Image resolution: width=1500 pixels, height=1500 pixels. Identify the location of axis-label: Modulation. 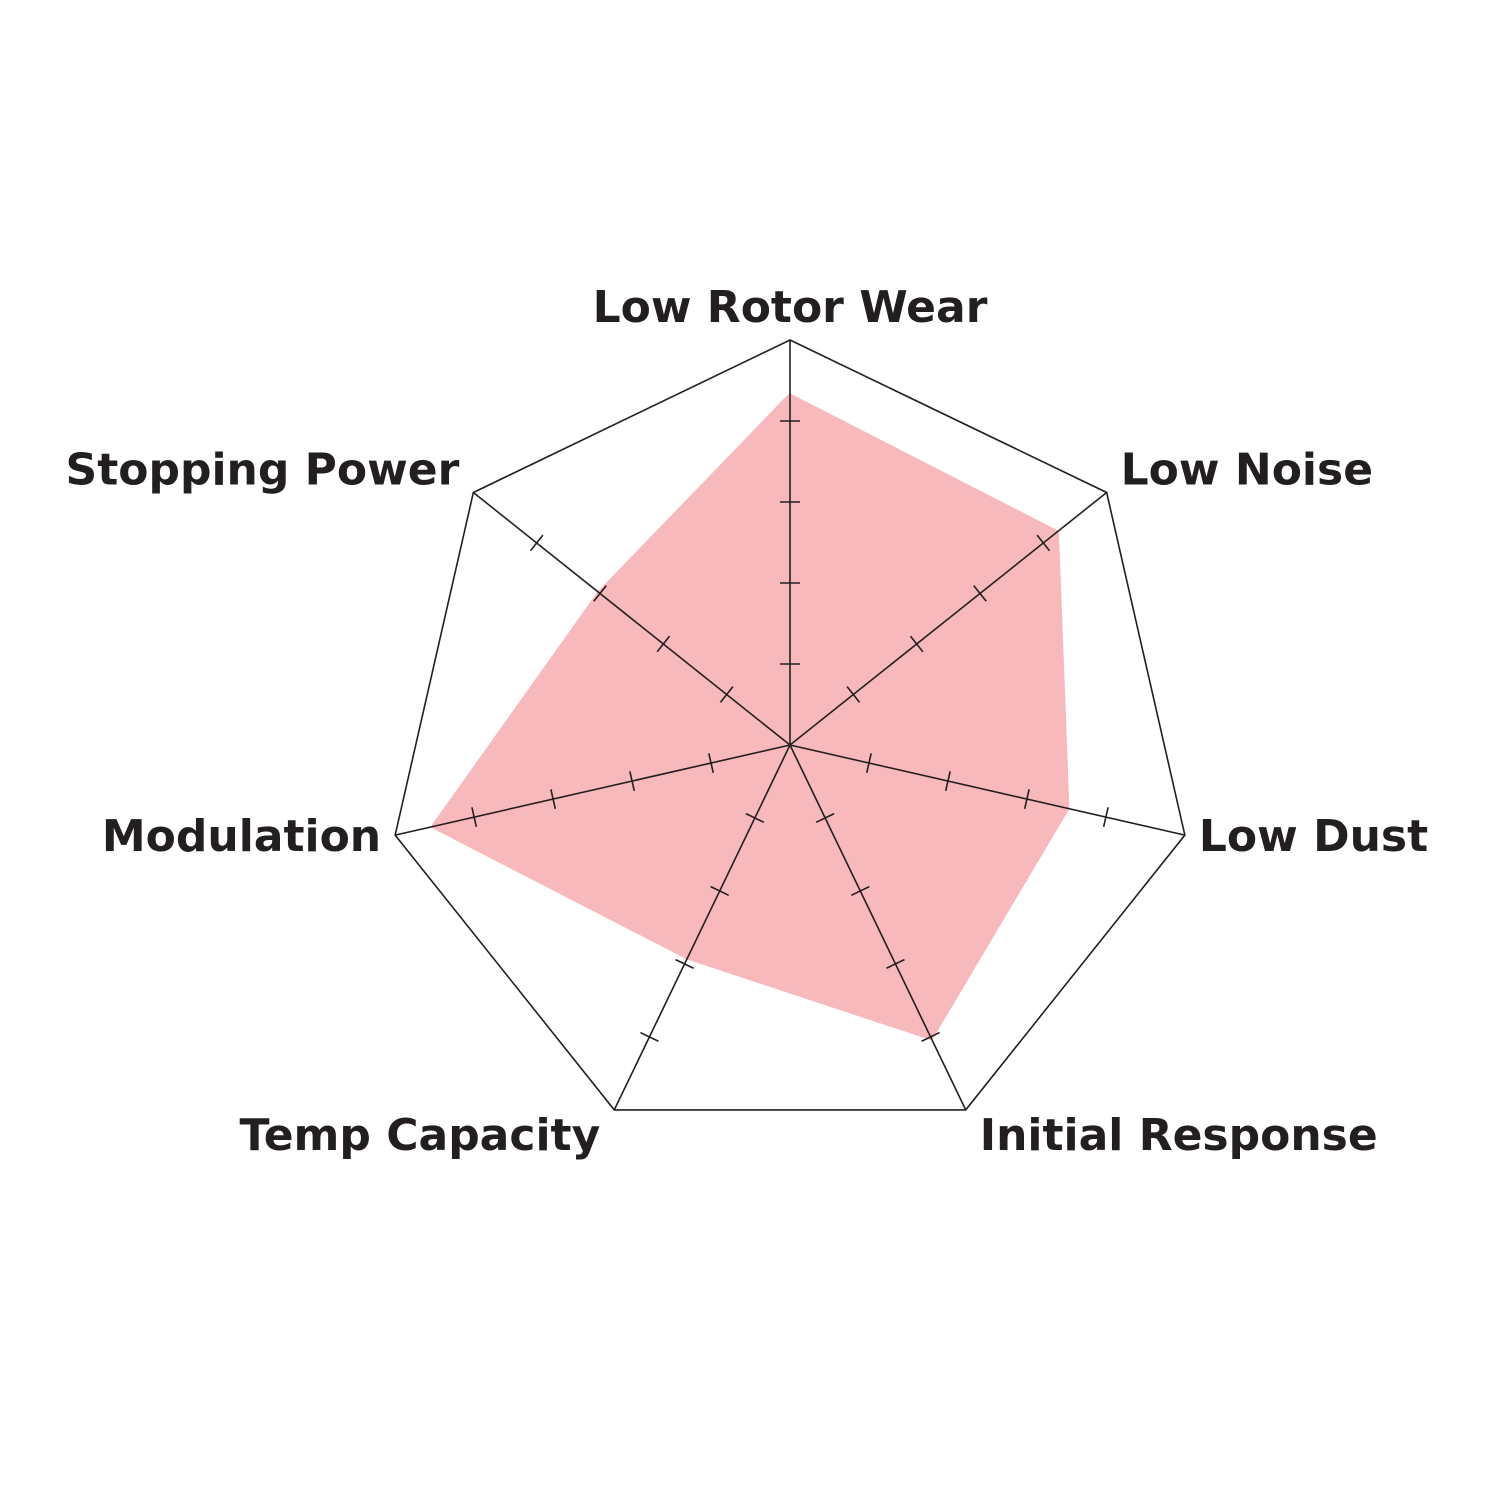
(241, 836).